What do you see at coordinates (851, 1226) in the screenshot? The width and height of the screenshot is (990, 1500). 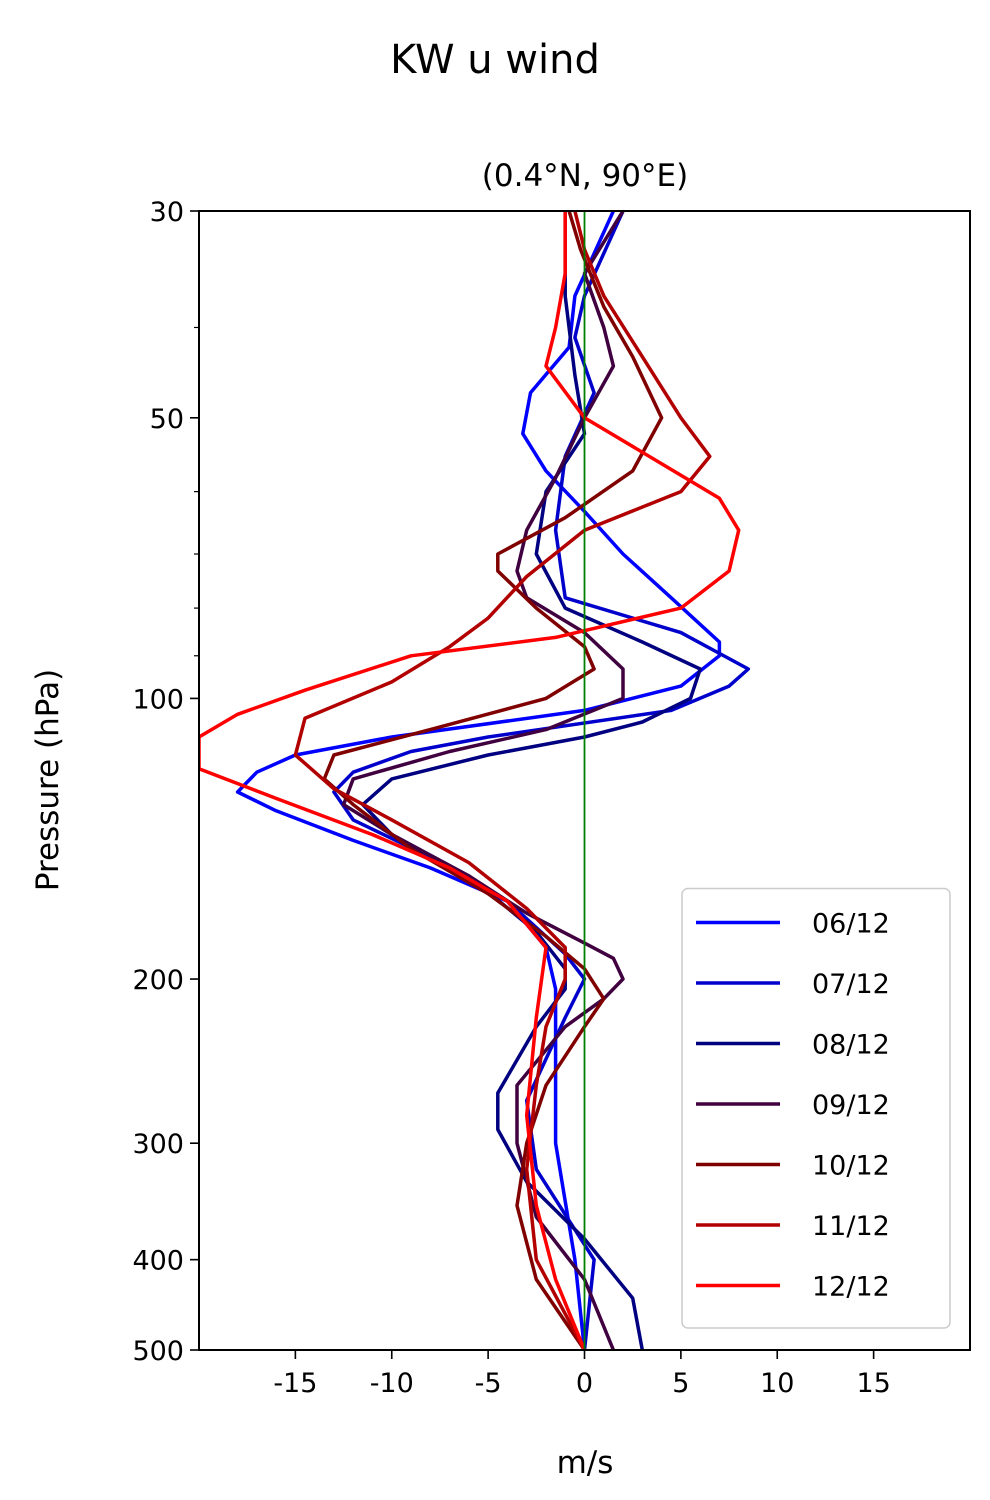 I see `legend-label: 11/12` at bounding box center [851, 1226].